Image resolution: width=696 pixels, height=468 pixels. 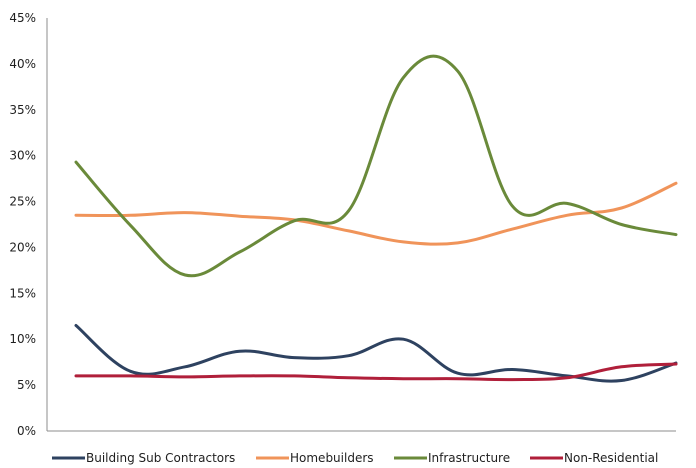 What do you see at coordinates (22, 293) in the screenshot?
I see `y-tick-label: 15%` at bounding box center [22, 293].